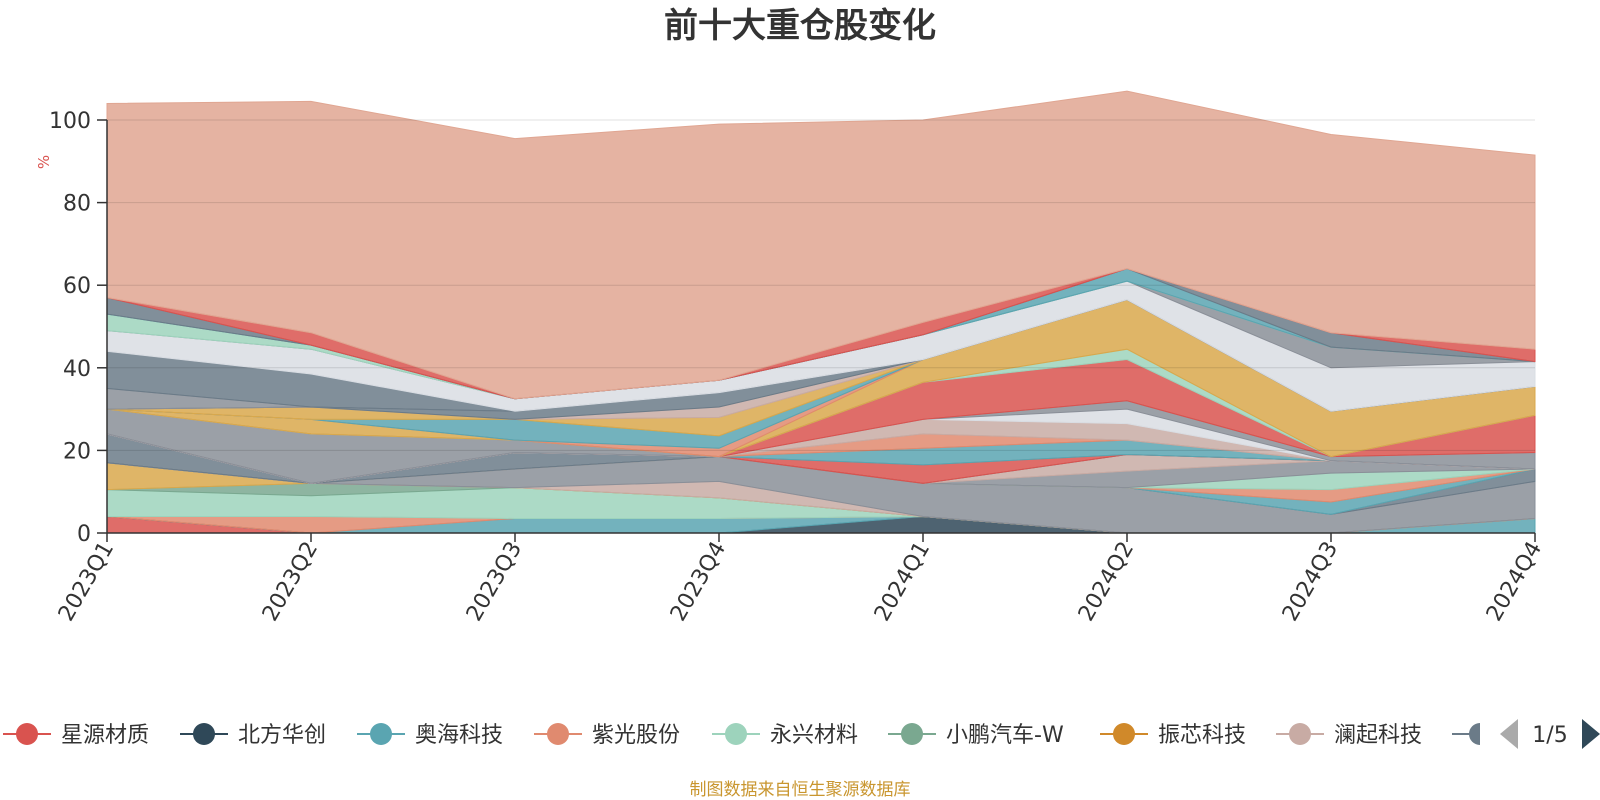 The height and width of the screenshot is (800, 1600). I want to click on legend-item: 紫光股份, so click(607, 735).